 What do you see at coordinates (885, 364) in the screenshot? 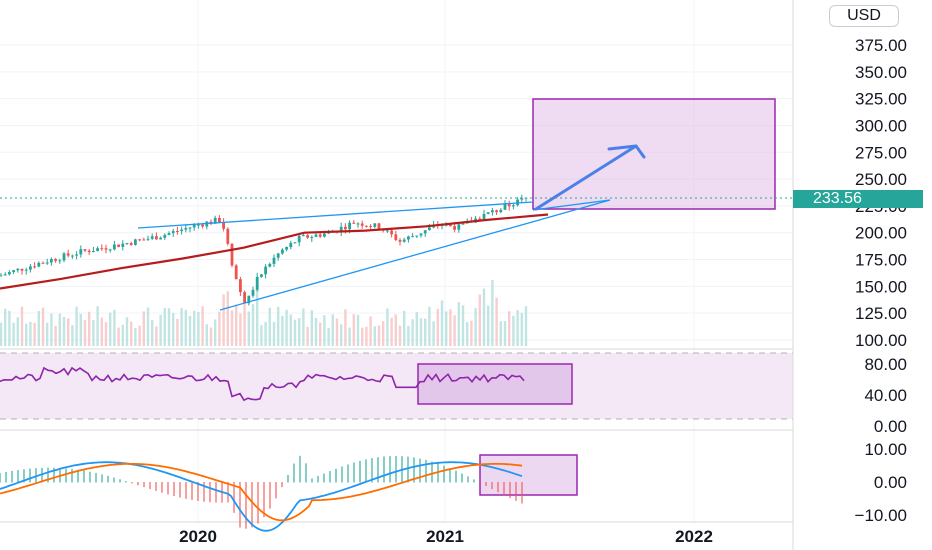
I see `rsi-tick-label: 80.00` at bounding box center [885, 364].